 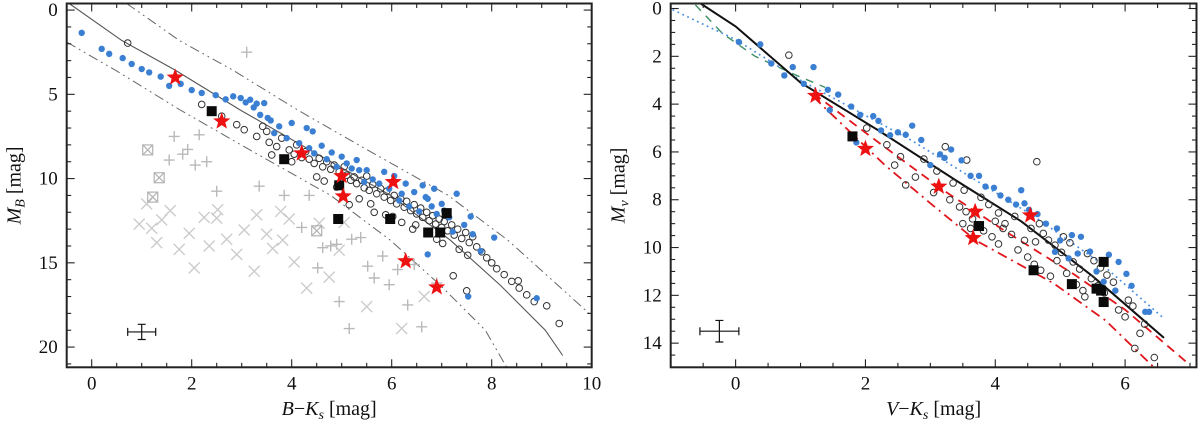 I want to click on y-tick-label: 5, so click(x=53, y=94).